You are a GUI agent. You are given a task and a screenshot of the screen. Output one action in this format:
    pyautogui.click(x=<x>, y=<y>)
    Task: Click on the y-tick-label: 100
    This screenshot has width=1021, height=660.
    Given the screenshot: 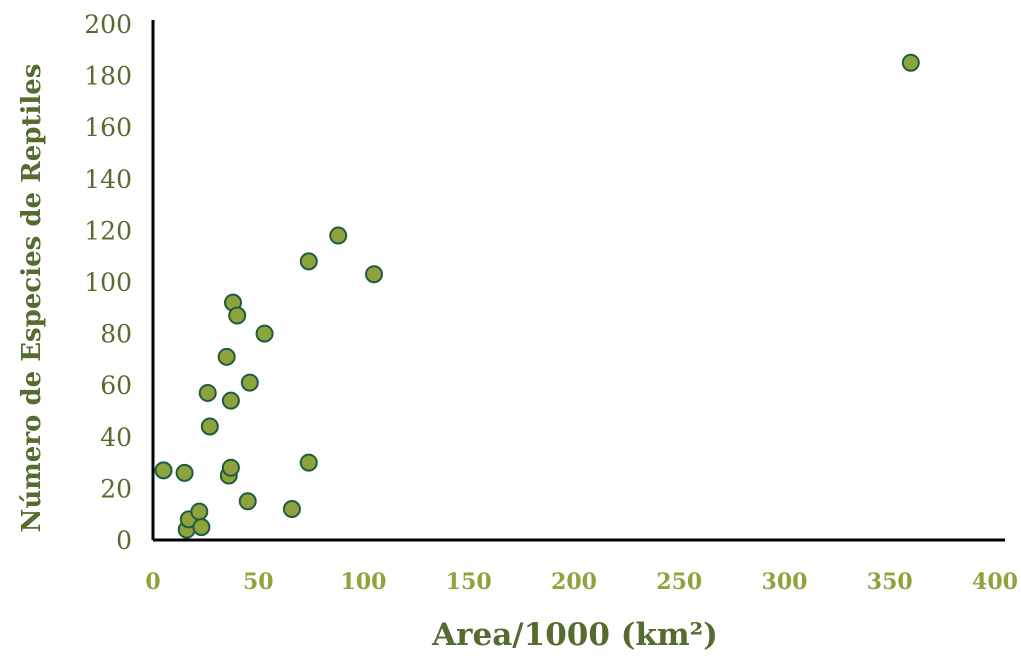 What is the action you would take?
    pyautogui.click(x=108, y=282)
    